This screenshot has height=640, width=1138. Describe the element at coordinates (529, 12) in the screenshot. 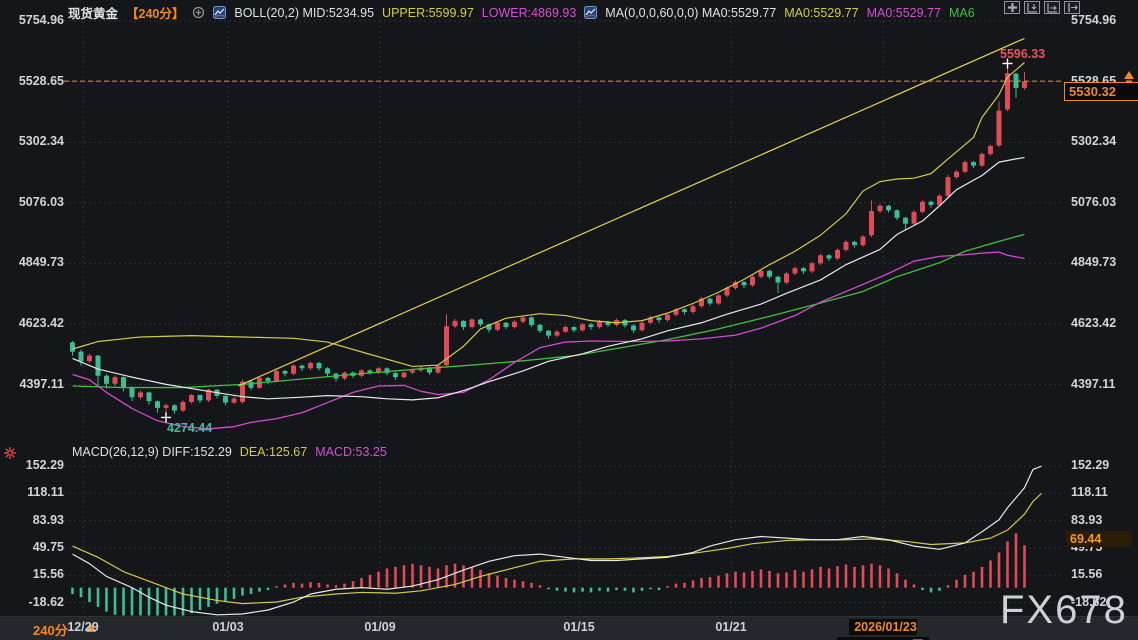

I see `boll-lower-label: LOWER:4869.93` at that location.